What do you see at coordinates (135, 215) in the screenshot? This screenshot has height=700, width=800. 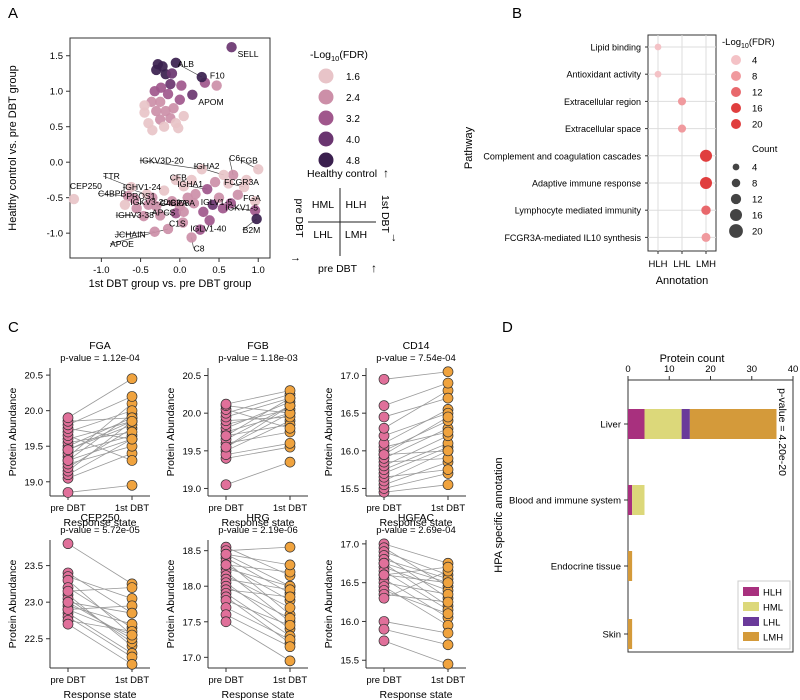 I see `label-ighv3-38: IGHV3-38` at bounding box center [135, 215].